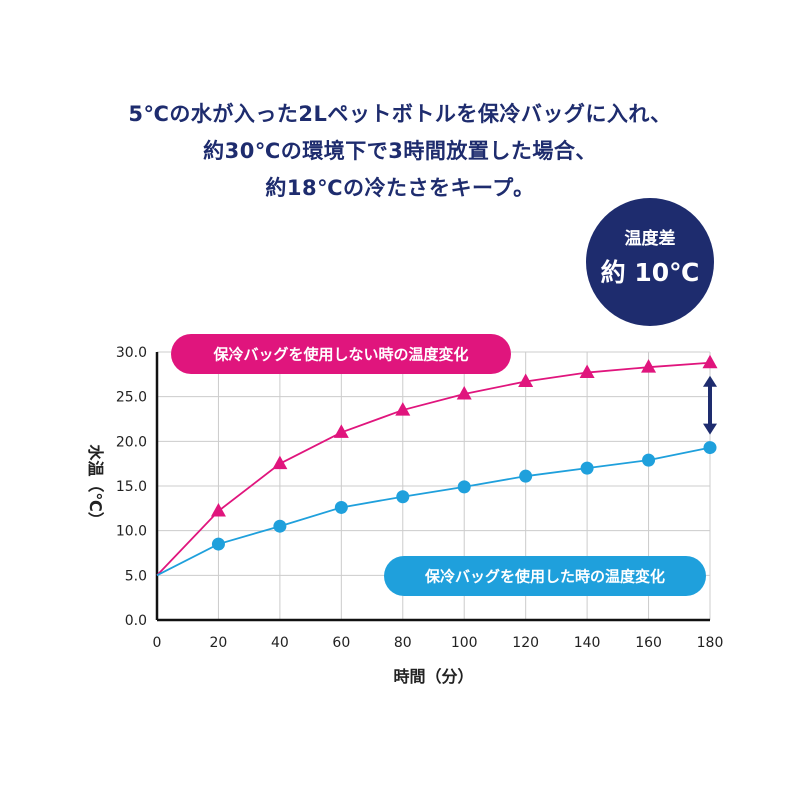 This screenshot has width=800, height=800. Describe the element at coordinates (131, 398) in the screenshot. I see `y-tick-label: 25.0` at that location.